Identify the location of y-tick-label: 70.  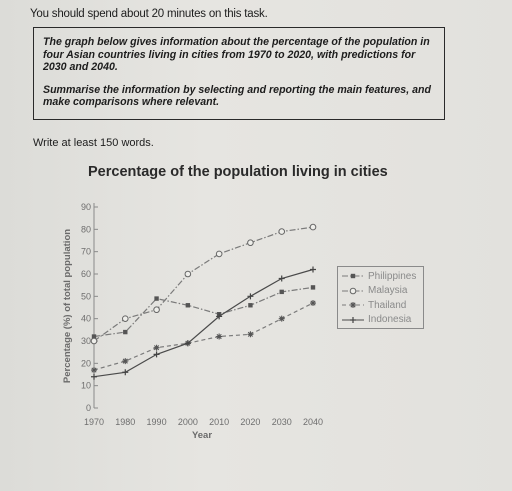
(86, 252).